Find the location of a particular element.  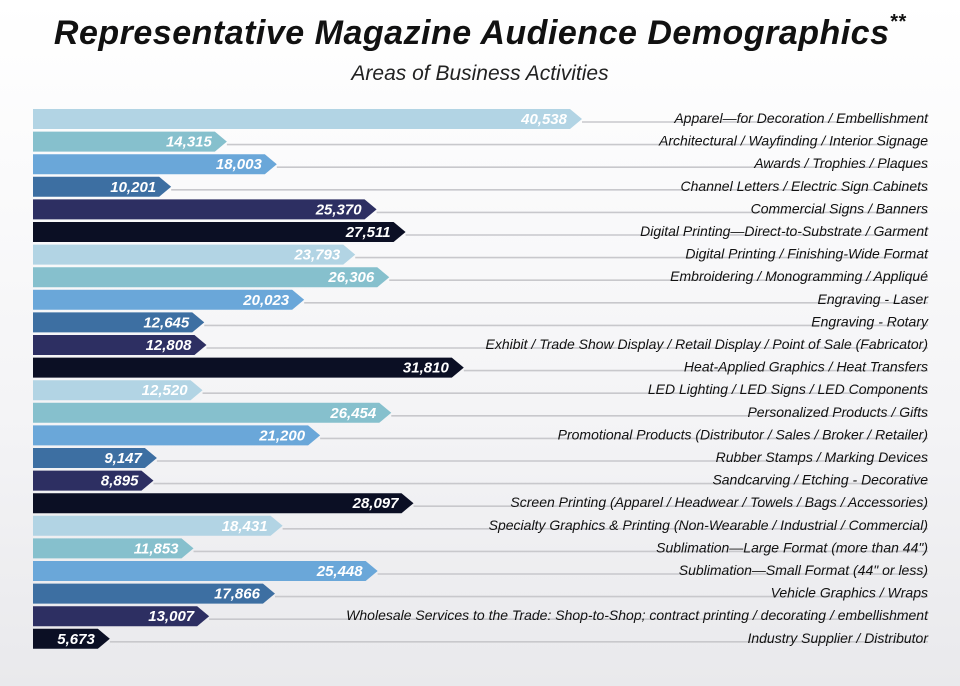

category-label: Sandcarving / Etching - Decorative is located at coordinates (820, 480).